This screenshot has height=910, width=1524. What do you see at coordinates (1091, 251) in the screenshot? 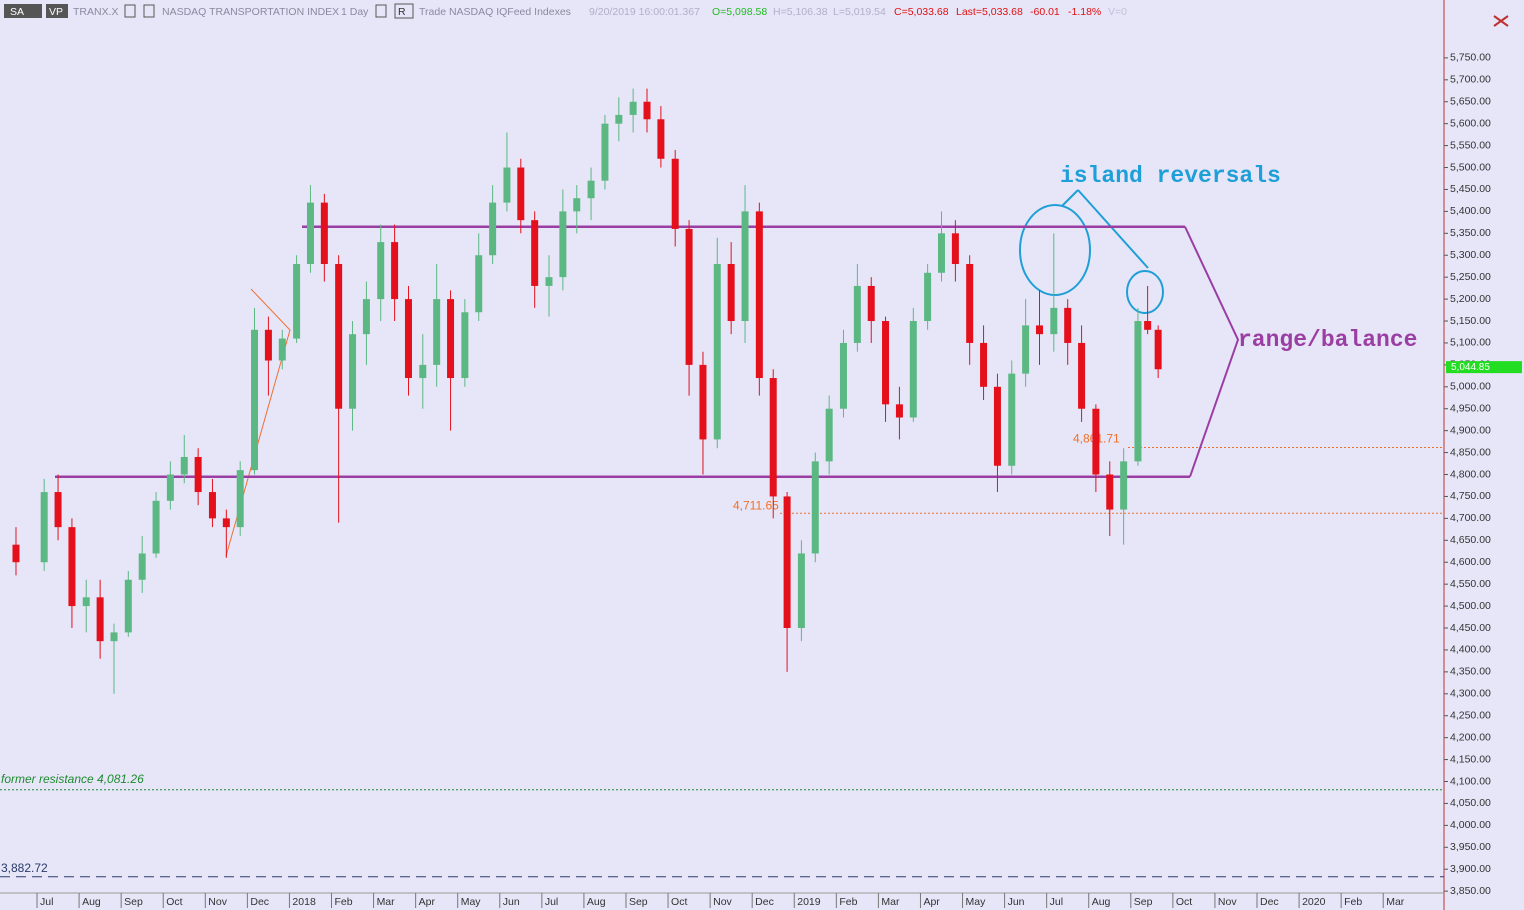
I see `island-markers` at bounding box center [1091, 251].